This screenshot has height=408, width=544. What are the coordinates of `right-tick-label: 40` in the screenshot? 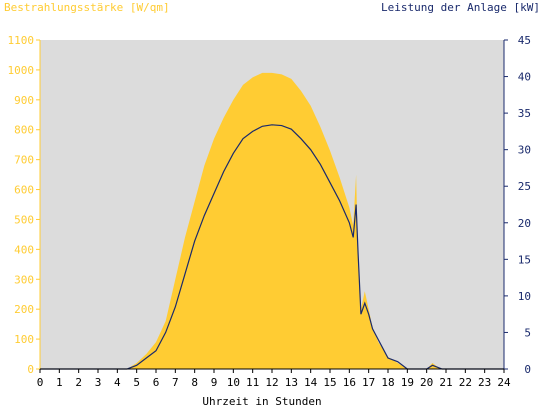 It's located at (524, 77).